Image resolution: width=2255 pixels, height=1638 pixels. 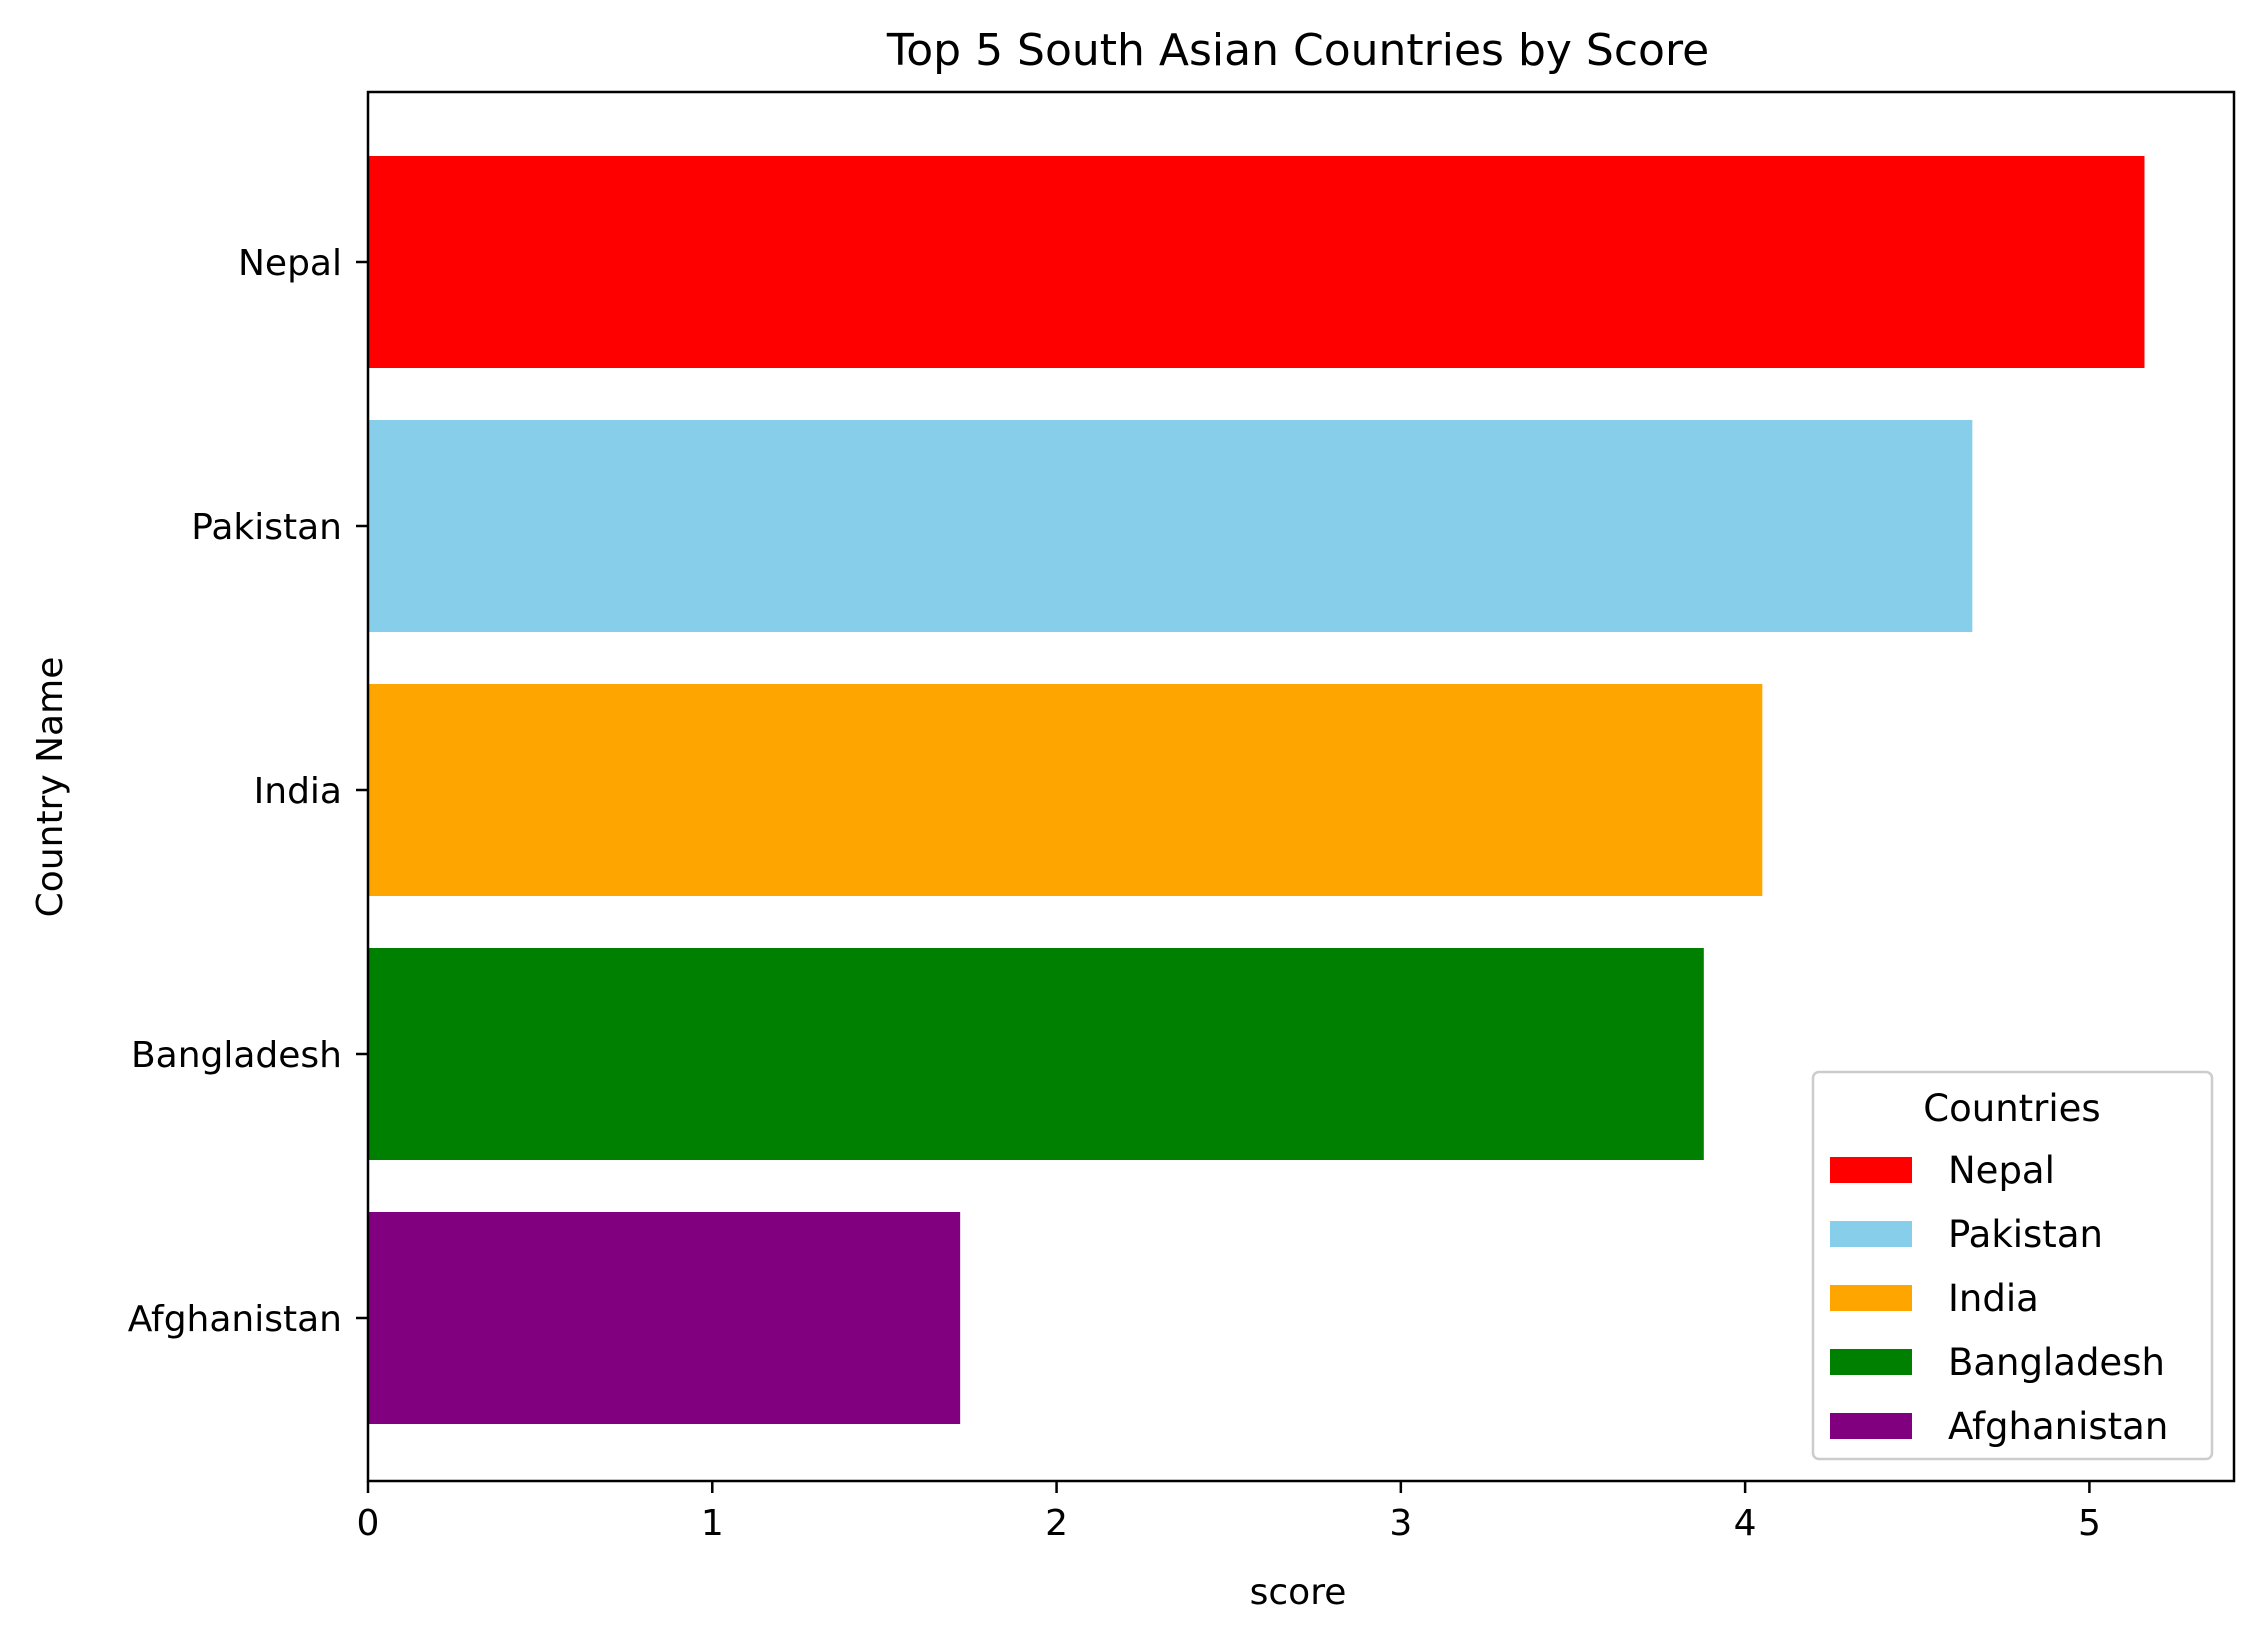 What do you see at coordinates (2056, 1362) in the screenshot?
I see `legend-label-bangladesh: Bangladesh` at bounding box center [2056, 1362].